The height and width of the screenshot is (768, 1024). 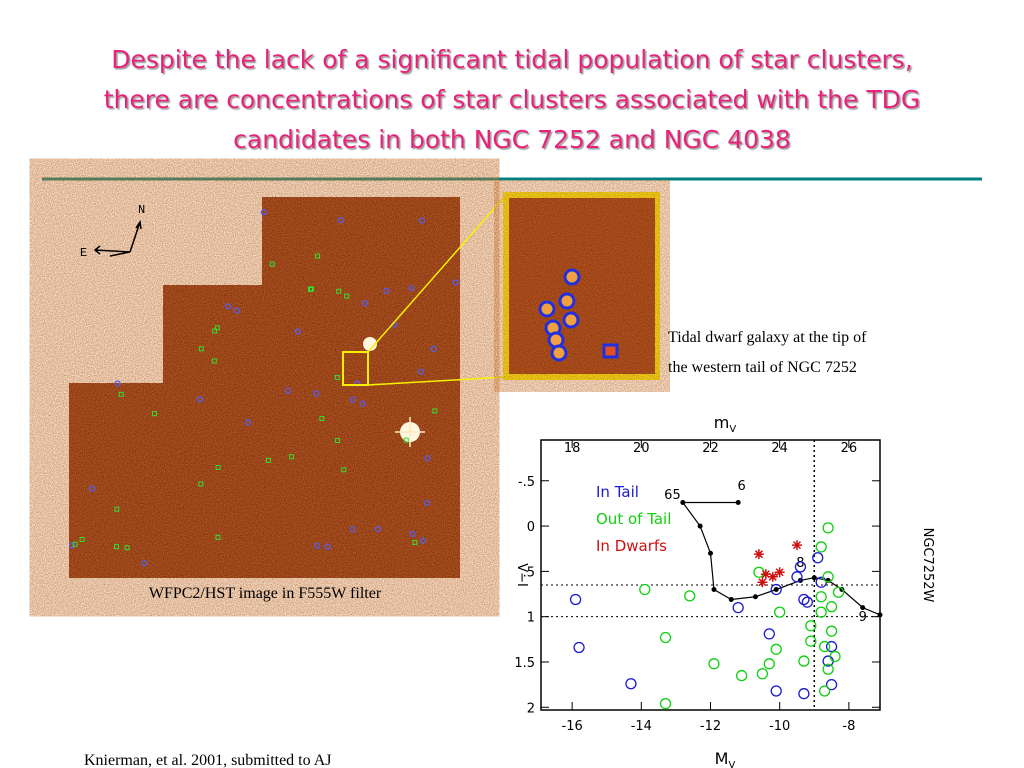 I want to click on legend-entry: In Dwarfs, so click(x=631, y=546).